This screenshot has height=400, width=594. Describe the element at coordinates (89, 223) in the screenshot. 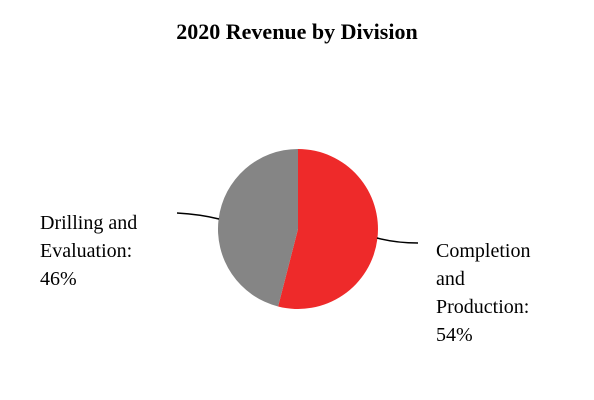

I see `slice-label-line: Drilling and` at that location.